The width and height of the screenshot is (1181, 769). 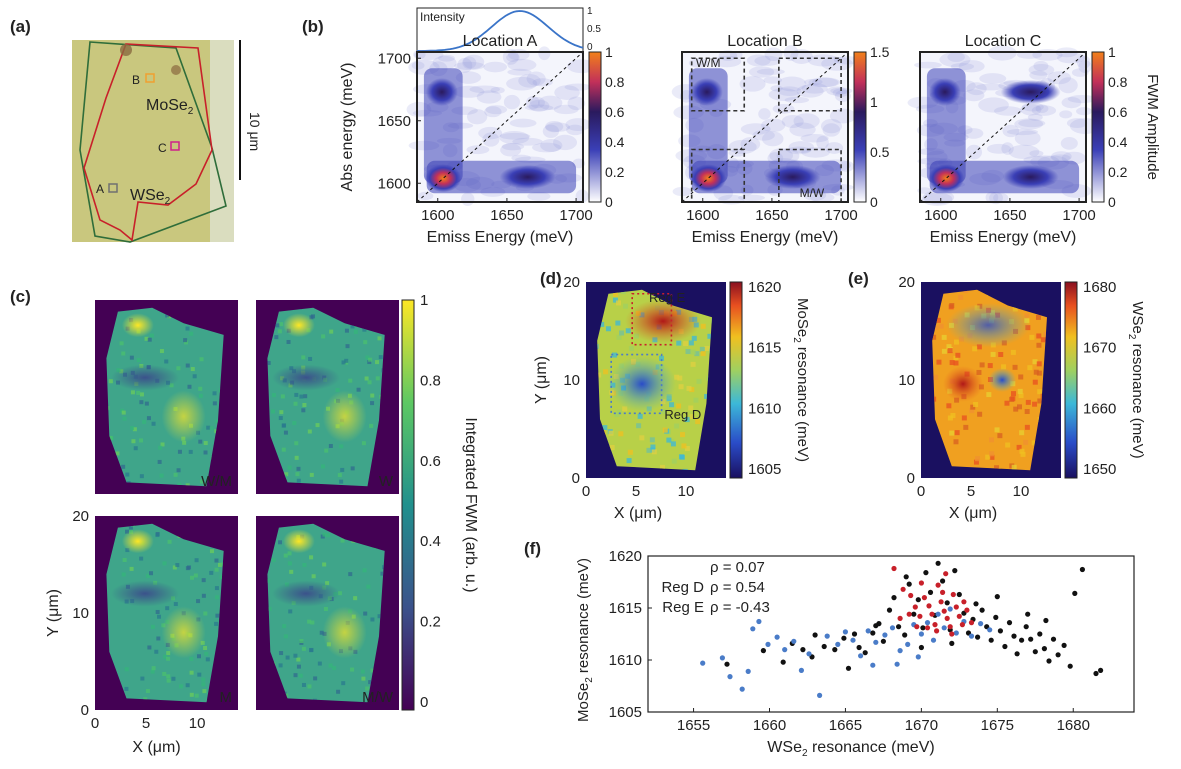 I want to click on scalebar-label: 10 μm, so click(x=255, y=131).